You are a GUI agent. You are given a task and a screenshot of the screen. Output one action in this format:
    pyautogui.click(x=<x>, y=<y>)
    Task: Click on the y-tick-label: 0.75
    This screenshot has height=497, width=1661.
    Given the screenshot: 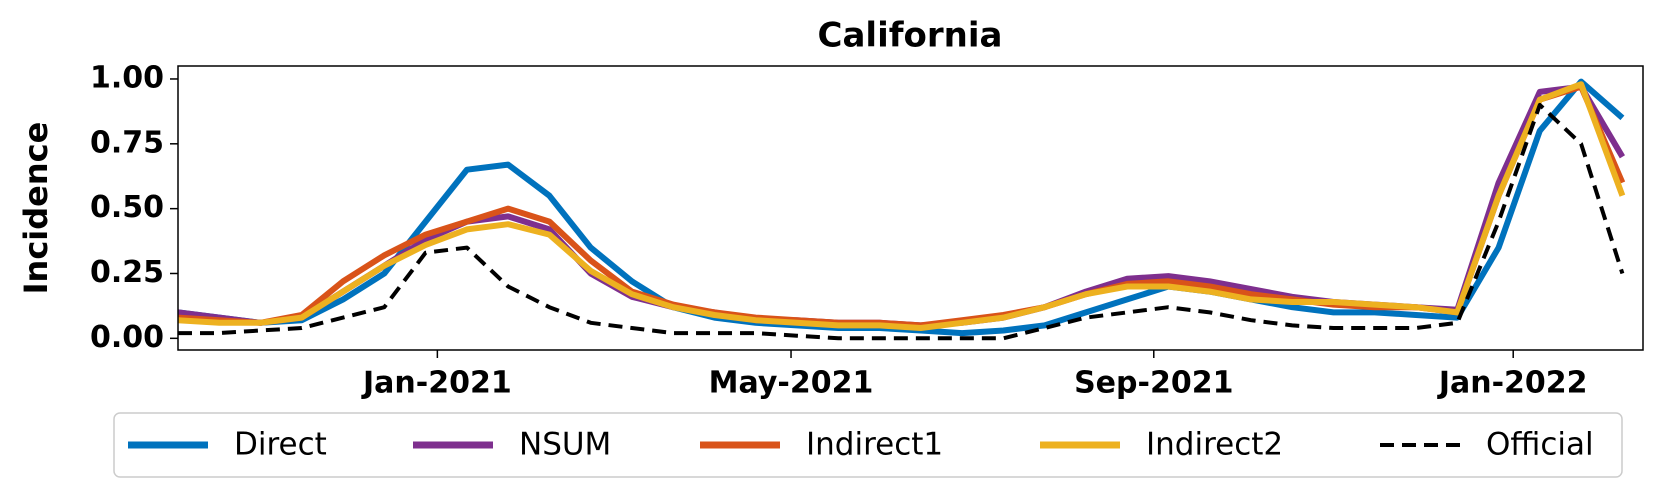 What is the action you would take?
    pyautogui.click(x=127, y=142)
    